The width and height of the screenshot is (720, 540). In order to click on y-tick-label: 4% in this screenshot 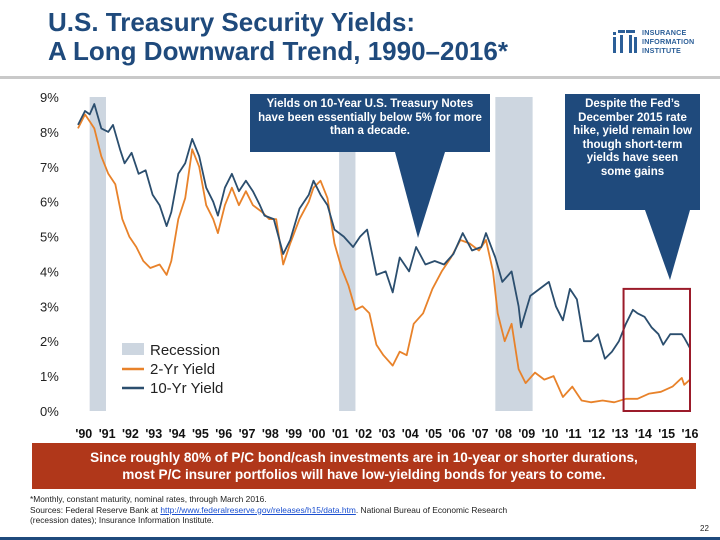, I will do `click(49, 271)`.